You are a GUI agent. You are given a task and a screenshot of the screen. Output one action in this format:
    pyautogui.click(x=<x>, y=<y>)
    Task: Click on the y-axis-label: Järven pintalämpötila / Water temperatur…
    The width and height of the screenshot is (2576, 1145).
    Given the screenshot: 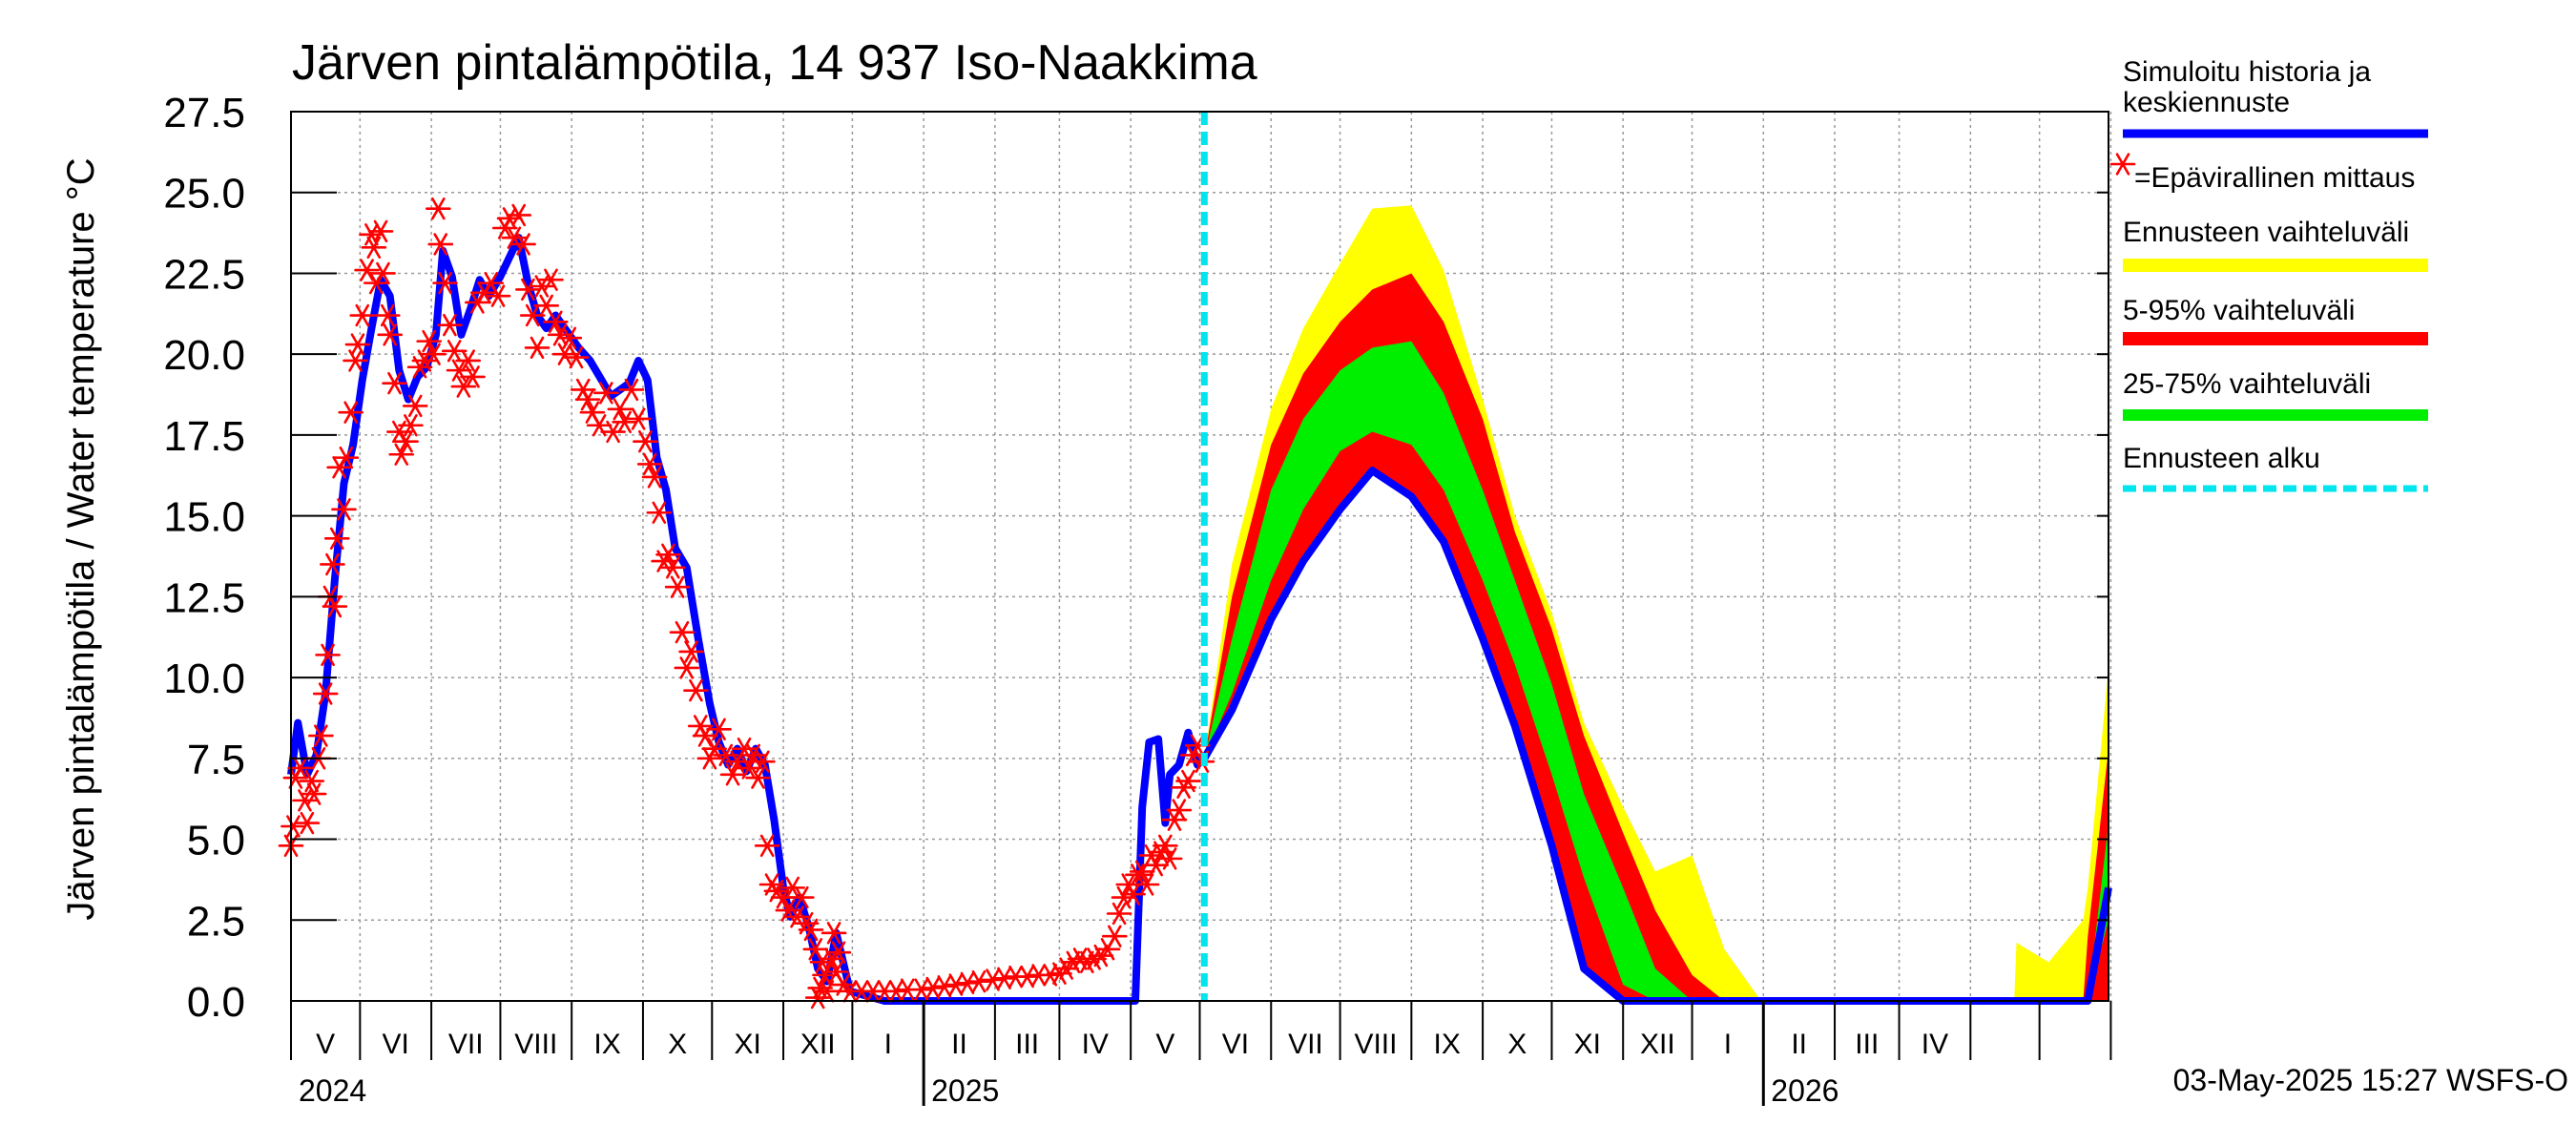 What is the action you would take?
    pyautogui.click(x=81, y=538)
    